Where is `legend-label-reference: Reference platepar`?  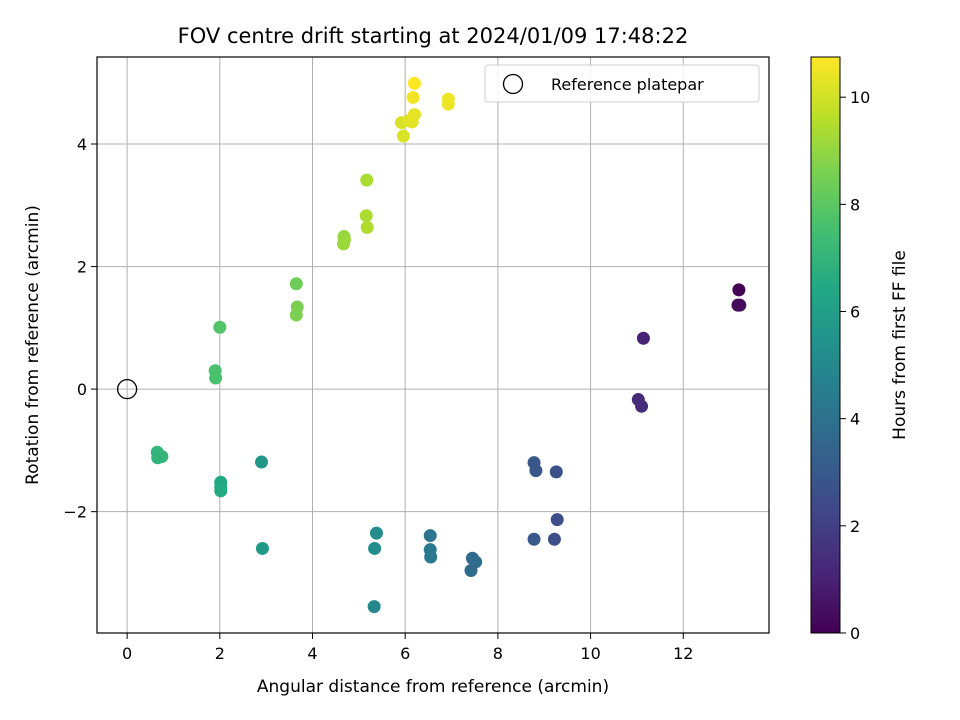
legend-label-reference: Reference platepar is located at coordinates (627, 84).